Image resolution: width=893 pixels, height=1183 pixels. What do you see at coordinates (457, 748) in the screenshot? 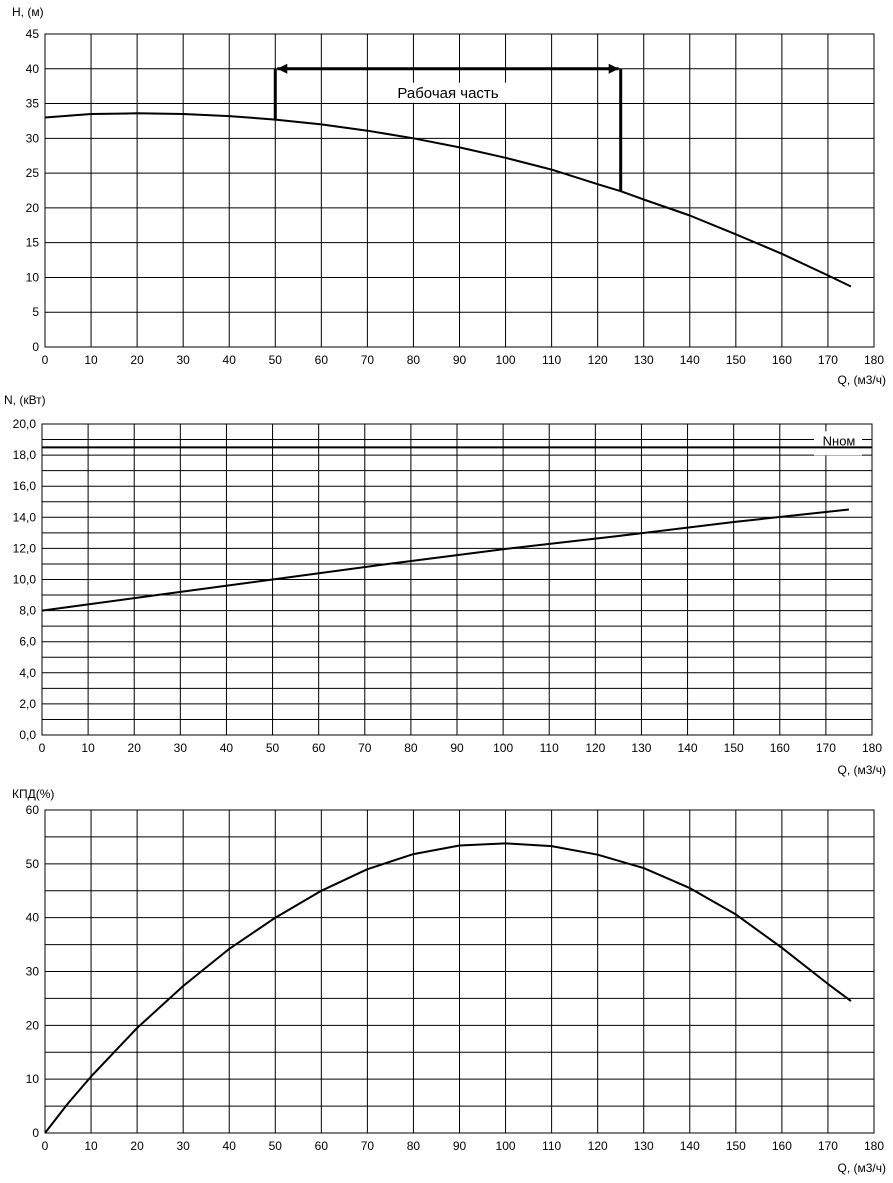
I see `power-x-tick-label: 90` at bounding box center [457, 748].